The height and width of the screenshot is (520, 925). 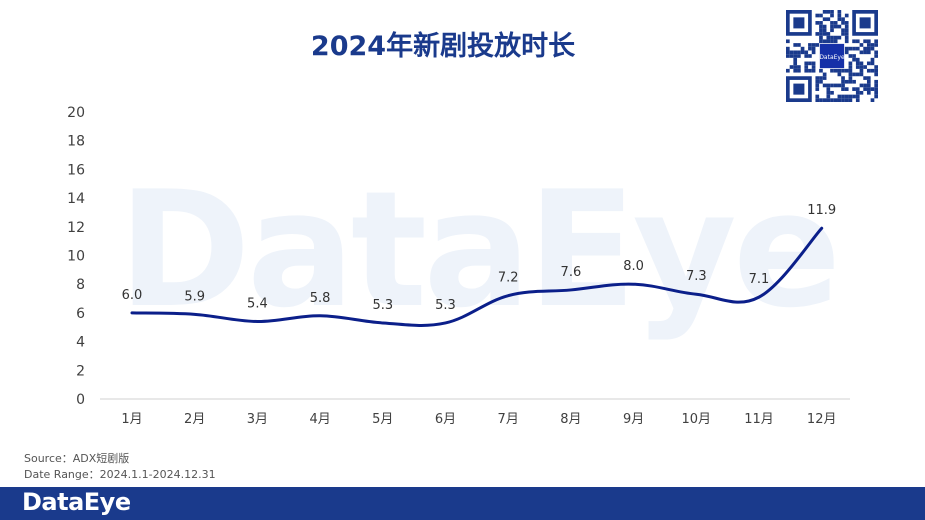 I want to click on footer-logo: DataEye, so click(x=76, y=502).